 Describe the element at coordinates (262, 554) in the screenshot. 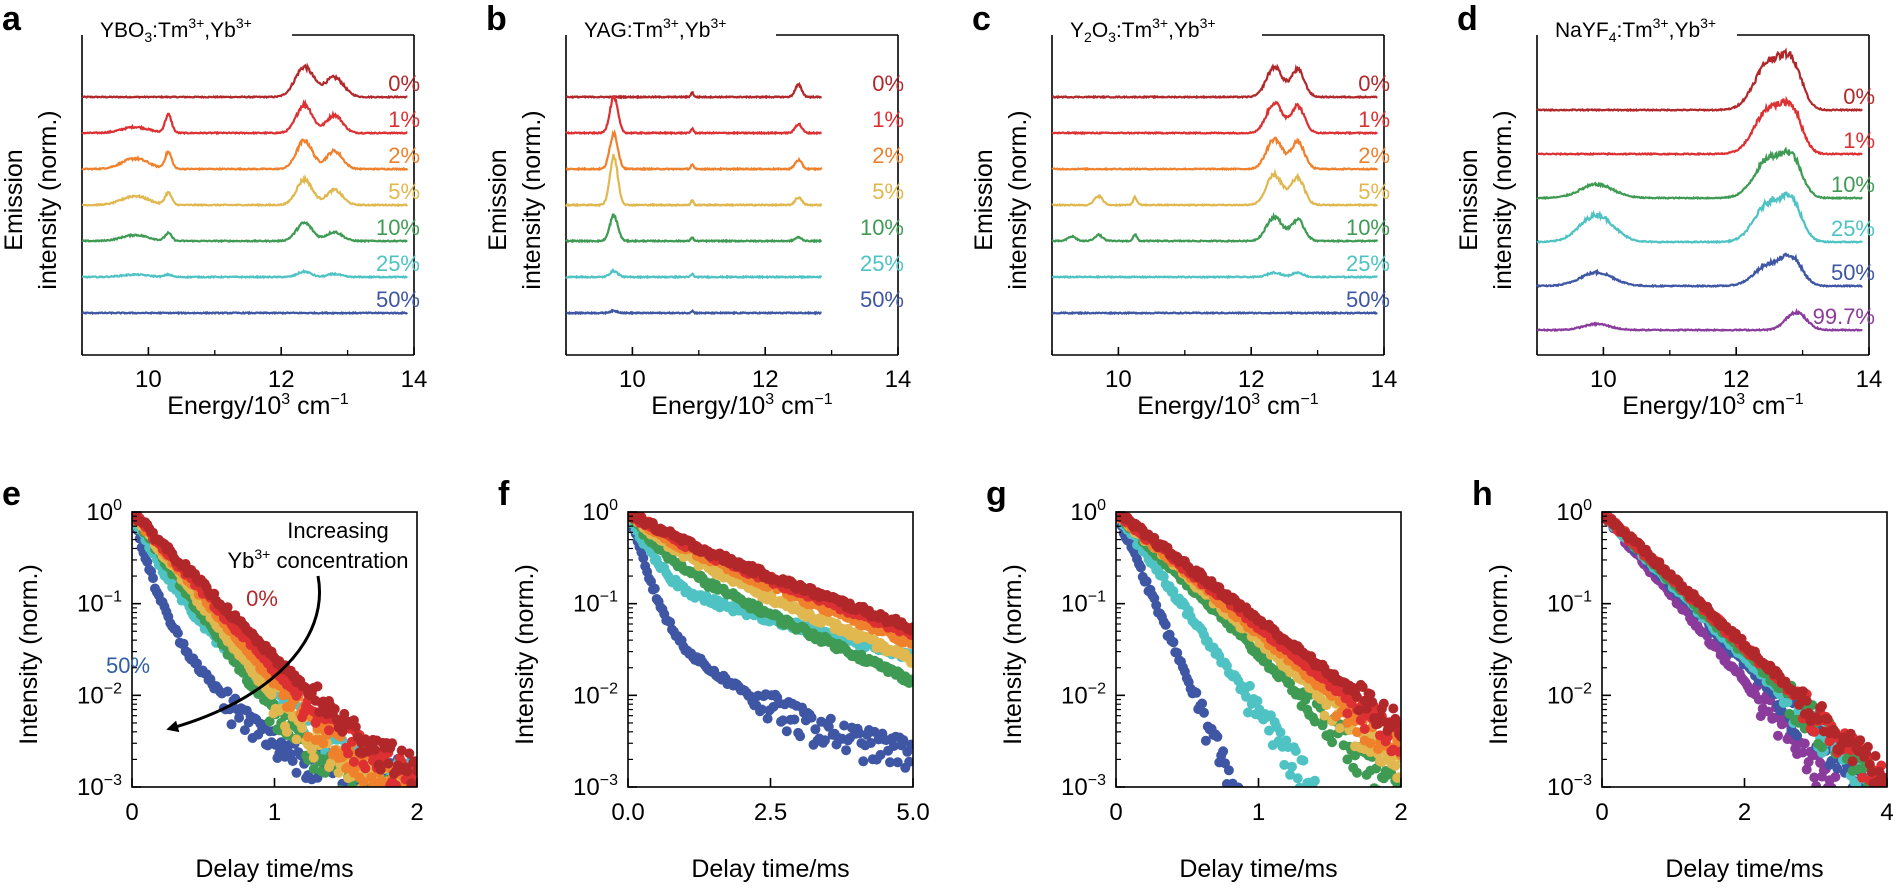

I see `annotation-sup: 3+` at that location.